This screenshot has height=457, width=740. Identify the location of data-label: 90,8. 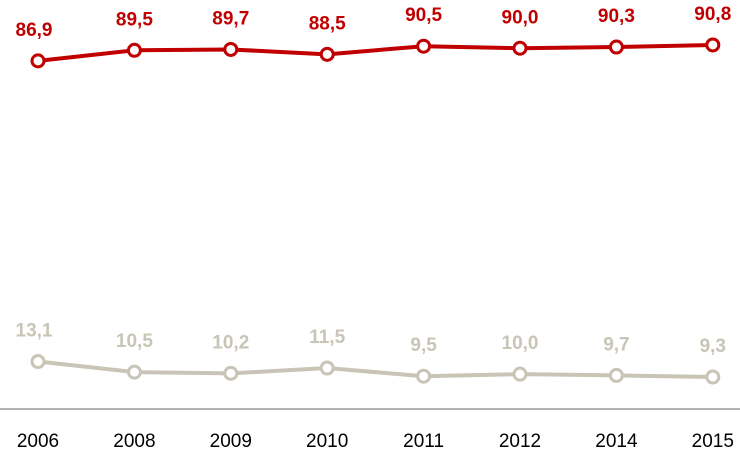
(712, 14).